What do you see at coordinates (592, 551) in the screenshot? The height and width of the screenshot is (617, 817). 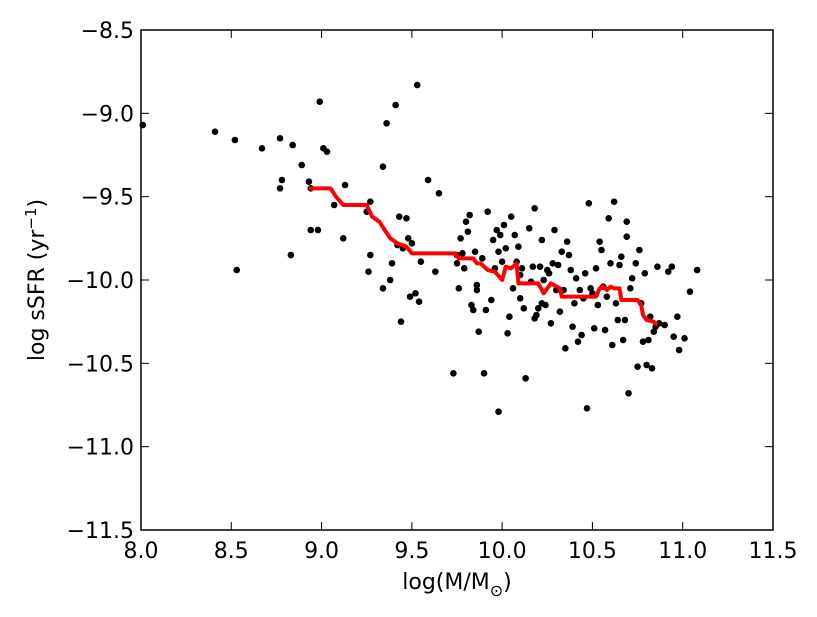 I see `x-tick-label: 10.5` at bounding box center [592, 551].